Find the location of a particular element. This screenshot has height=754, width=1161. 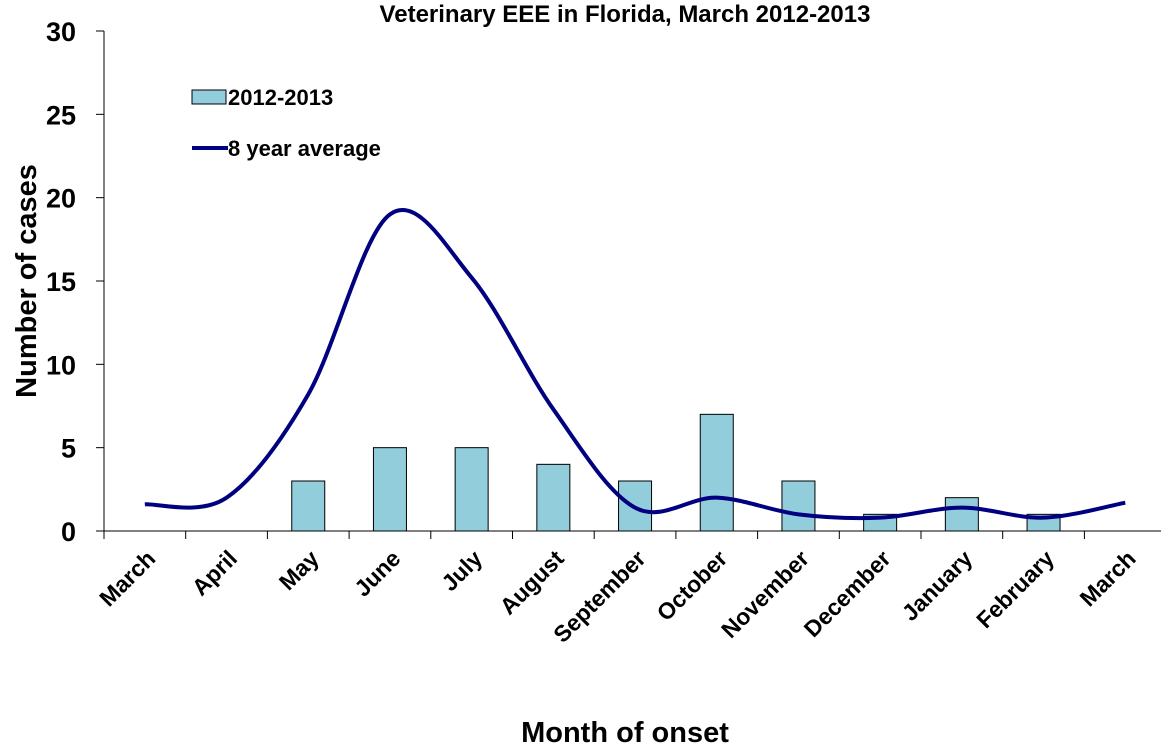

x-tick-label: October is located at coordinates (692, 585).